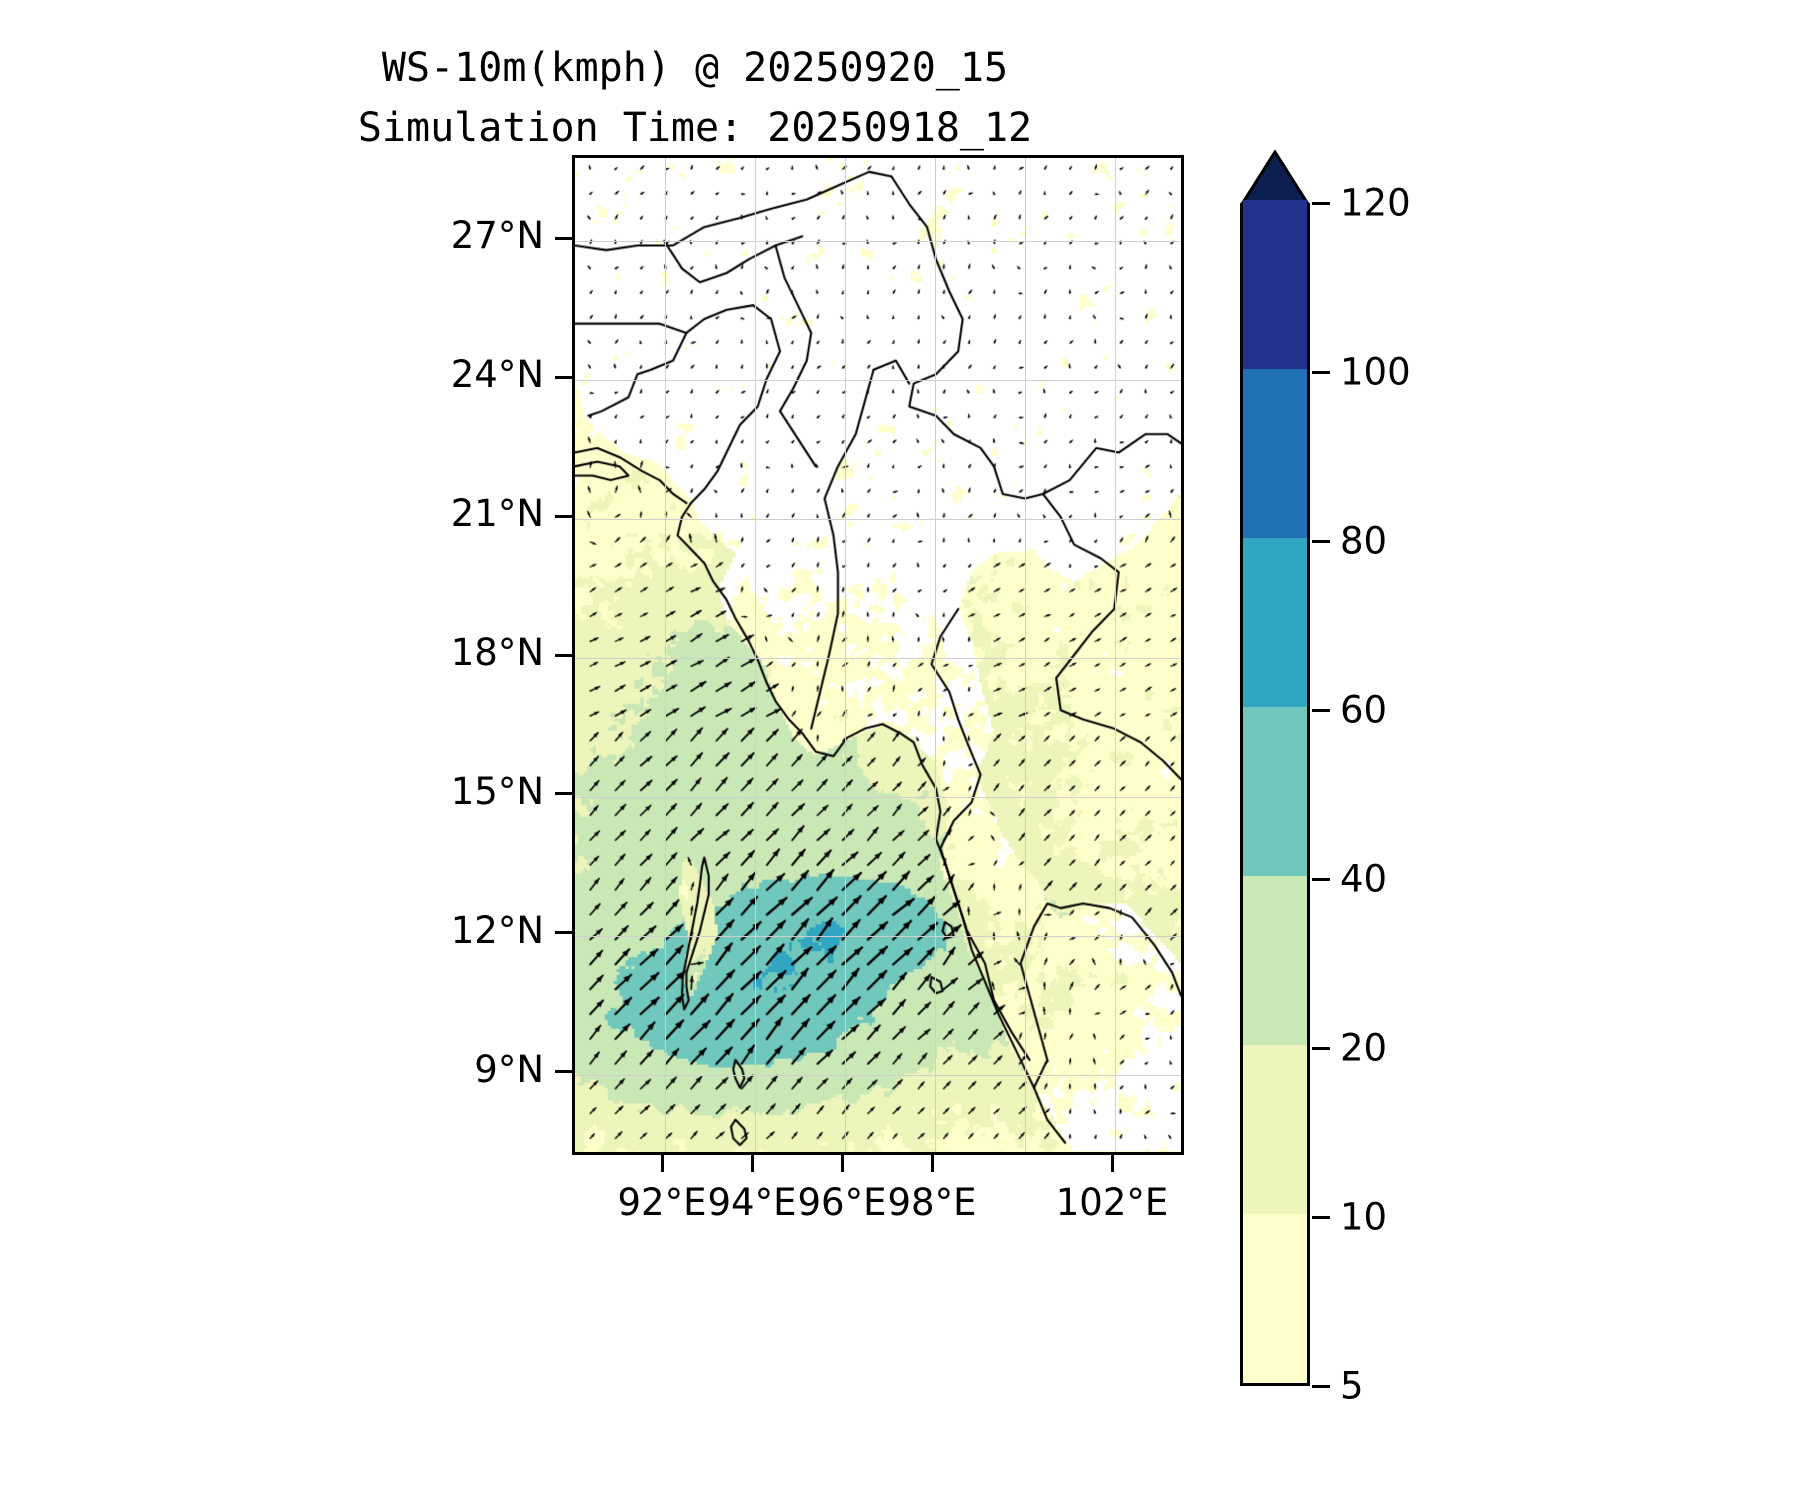 The width and height of the screenshot is (1800, 1500). I want to click on colorbar-label-100: 100, so click(1375, 372).